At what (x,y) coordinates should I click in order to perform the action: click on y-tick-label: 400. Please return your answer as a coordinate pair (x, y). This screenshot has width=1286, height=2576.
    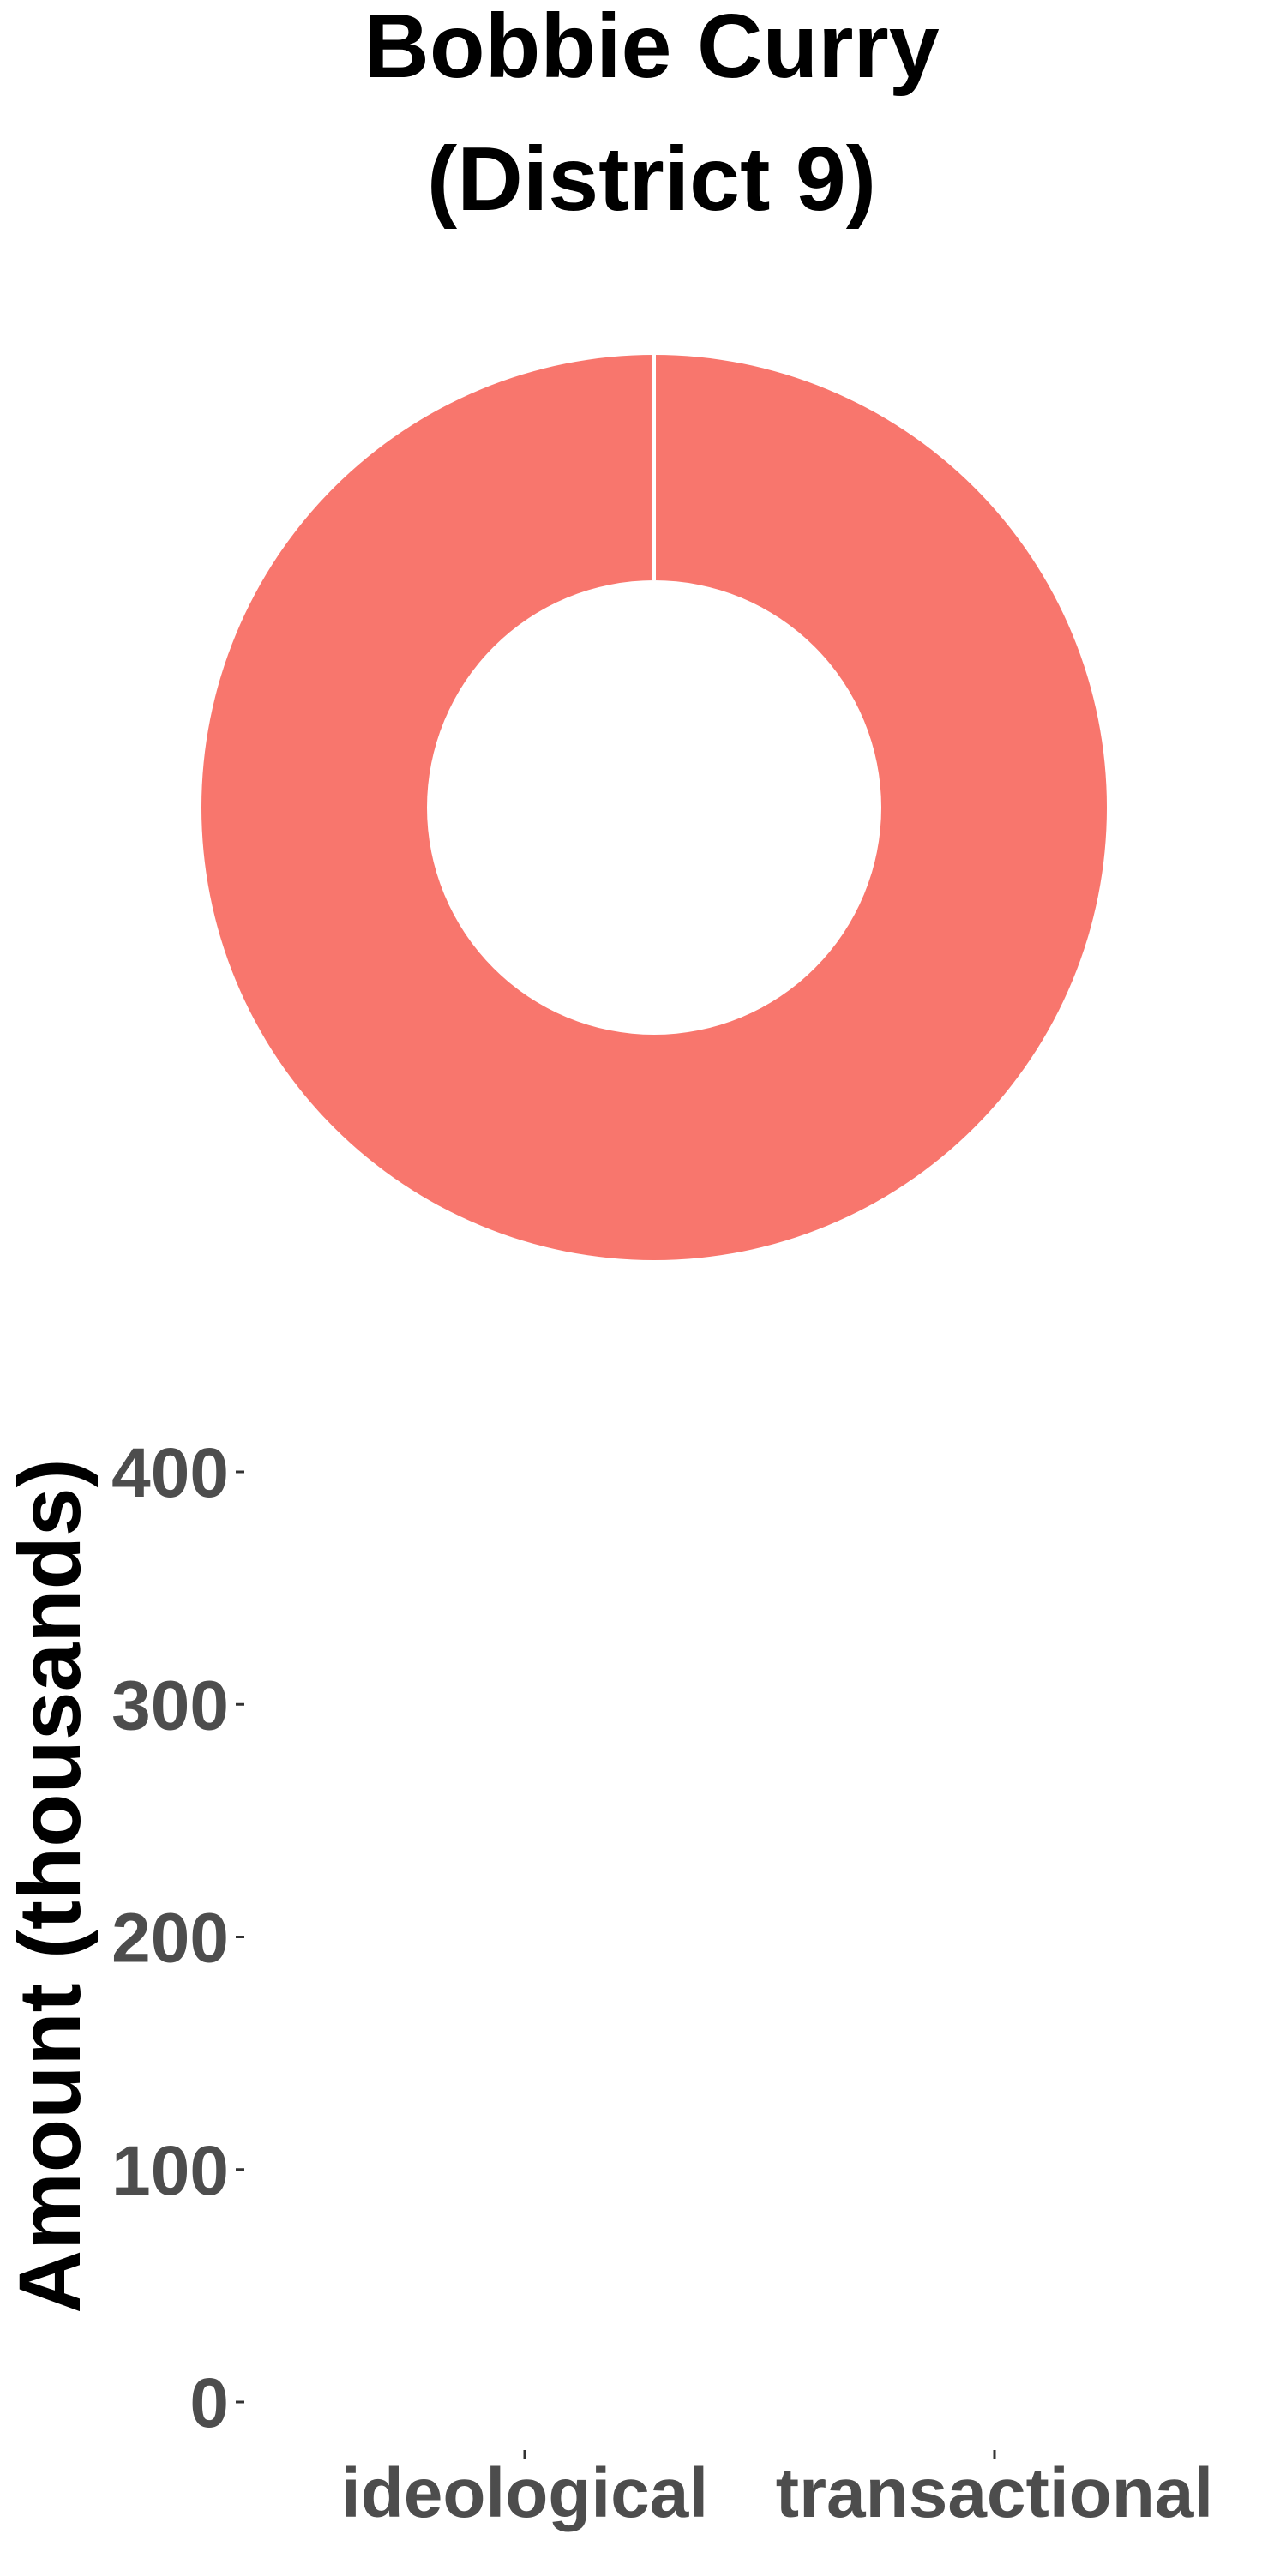
    Looking at the image, I should click on (170, 1473).